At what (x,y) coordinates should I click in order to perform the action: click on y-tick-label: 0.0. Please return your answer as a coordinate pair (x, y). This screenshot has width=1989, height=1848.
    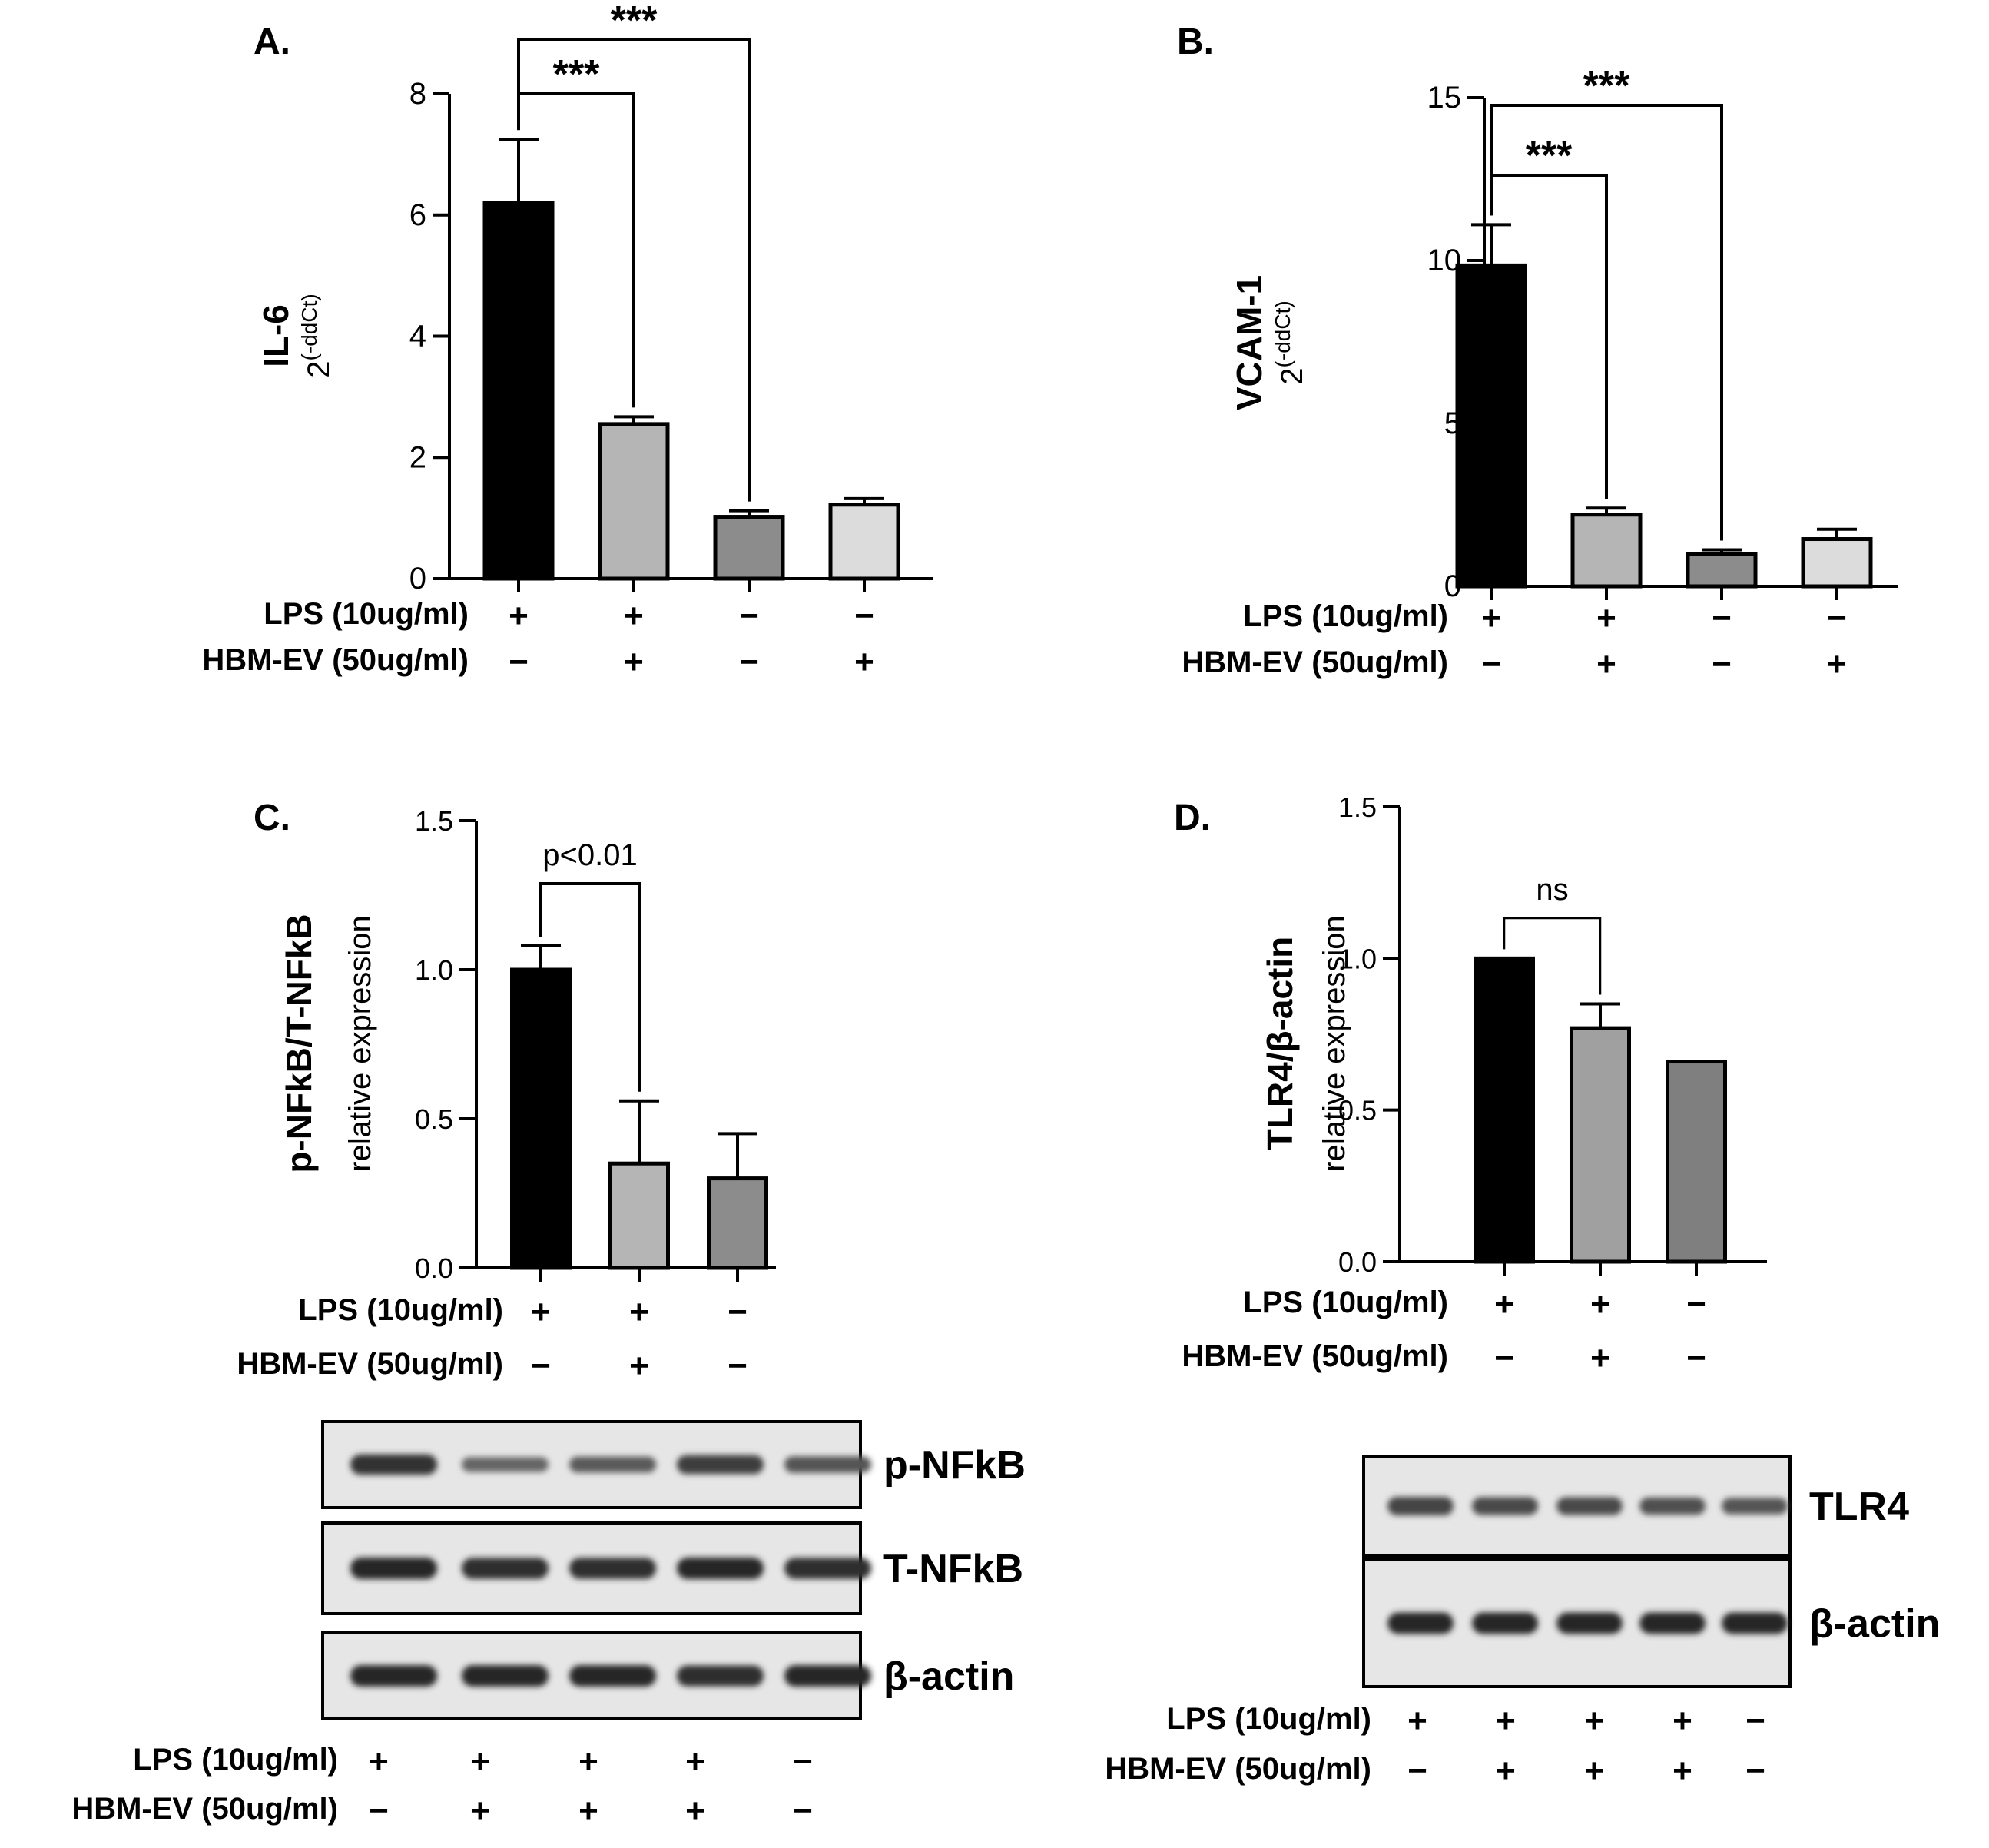
    Looking at the image, I should click on (1357, 1262).